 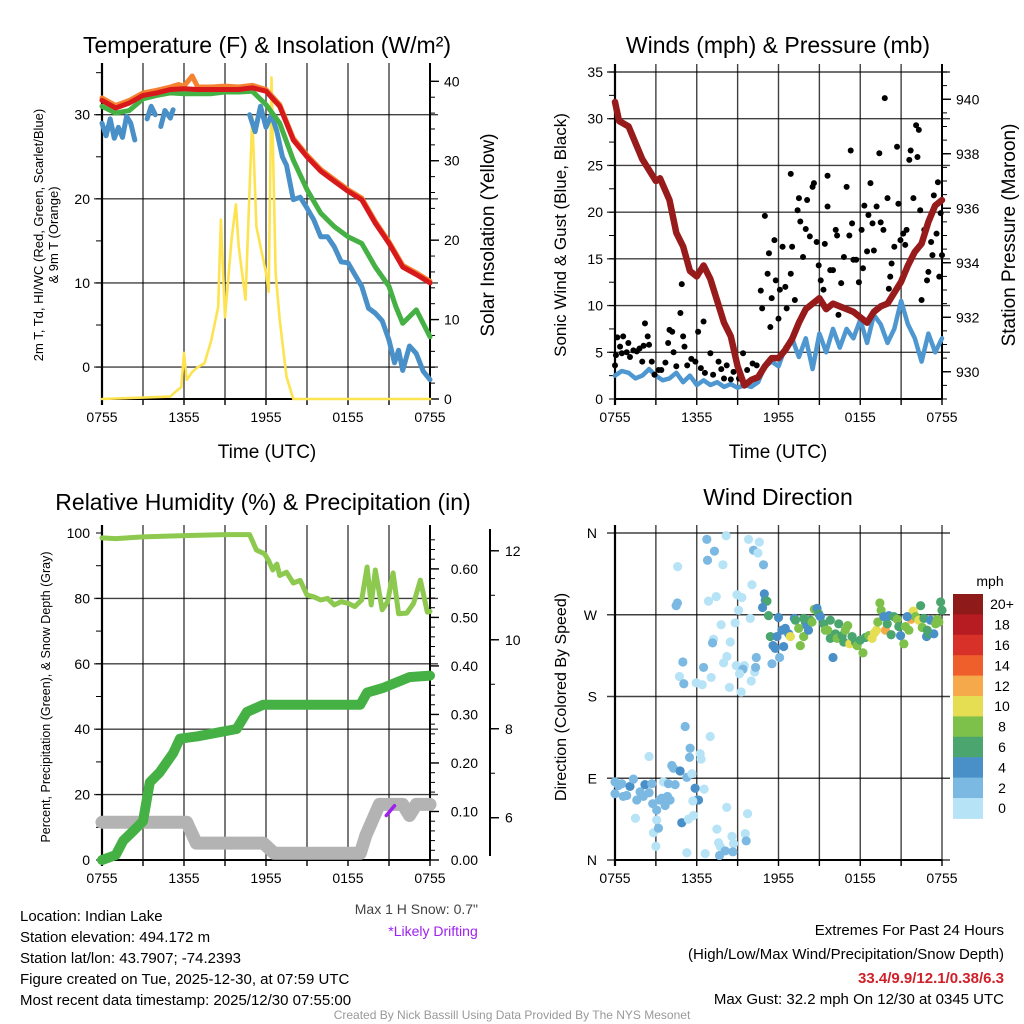 What do you see at coordinates (696, 417) in the screenshot?
I see `winds-xtick-label: 1355` at bounding box center [696, 417].